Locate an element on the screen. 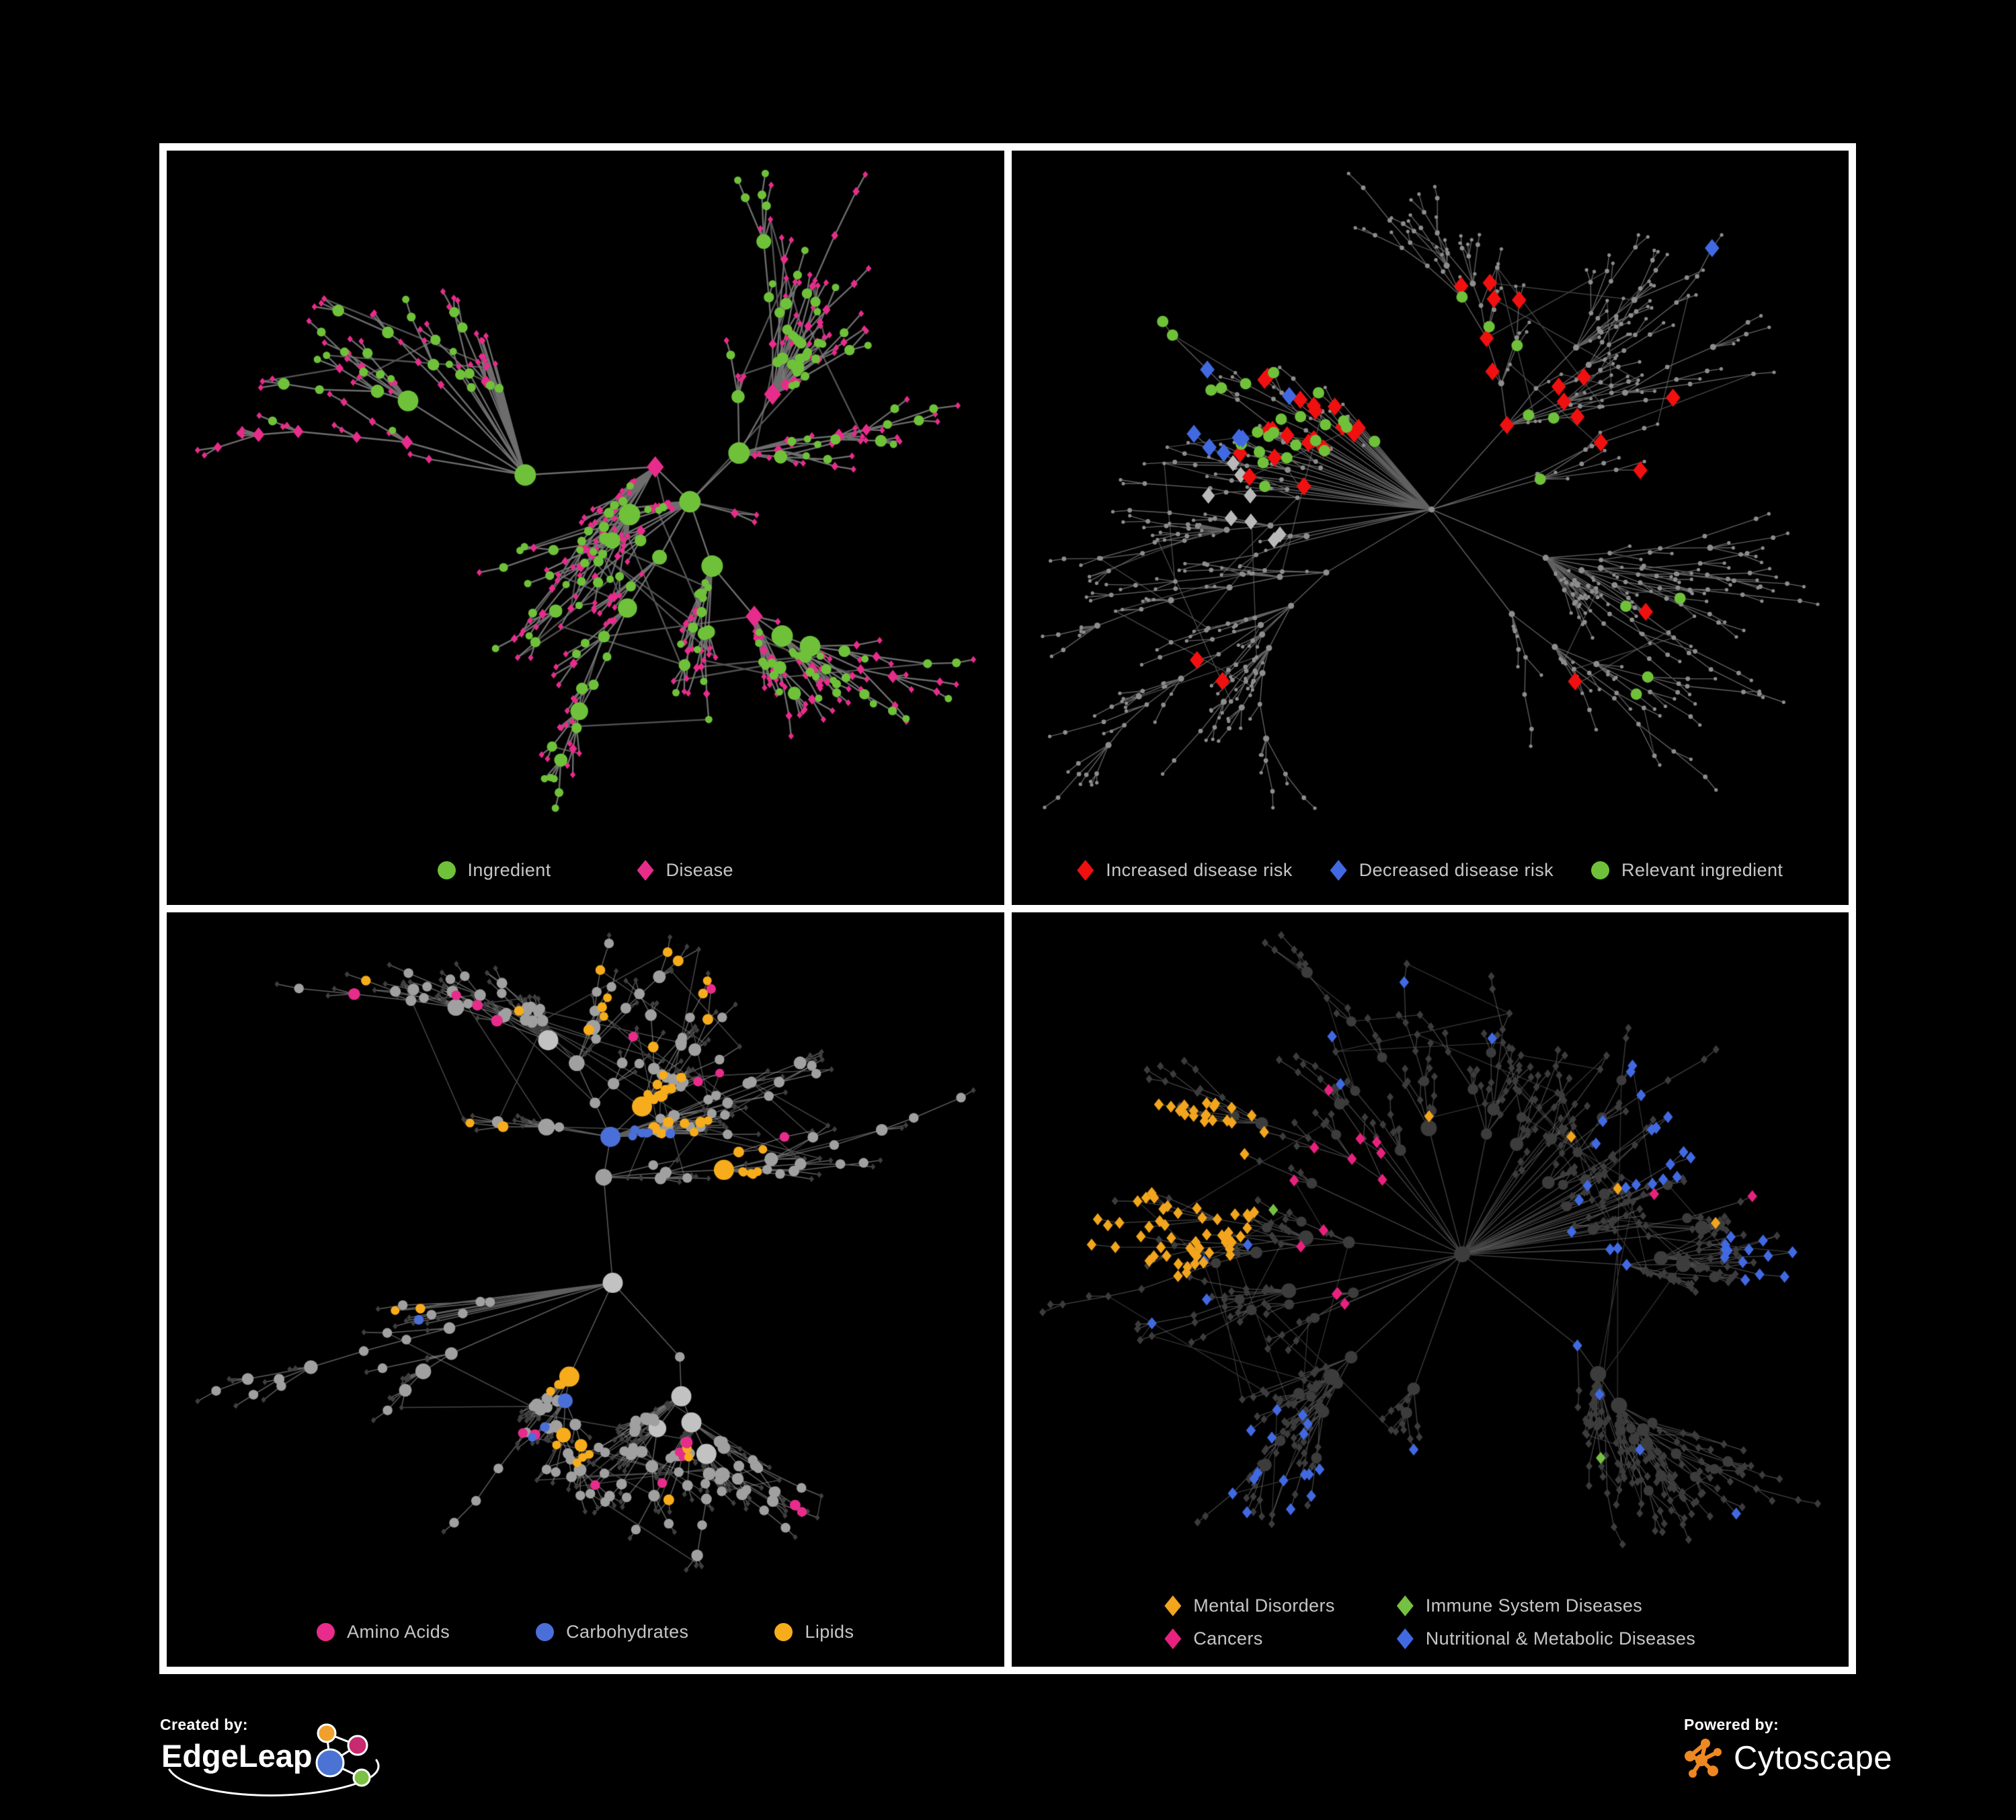  legend-item: Carbohydrates is located at coordinates (612, 1632).